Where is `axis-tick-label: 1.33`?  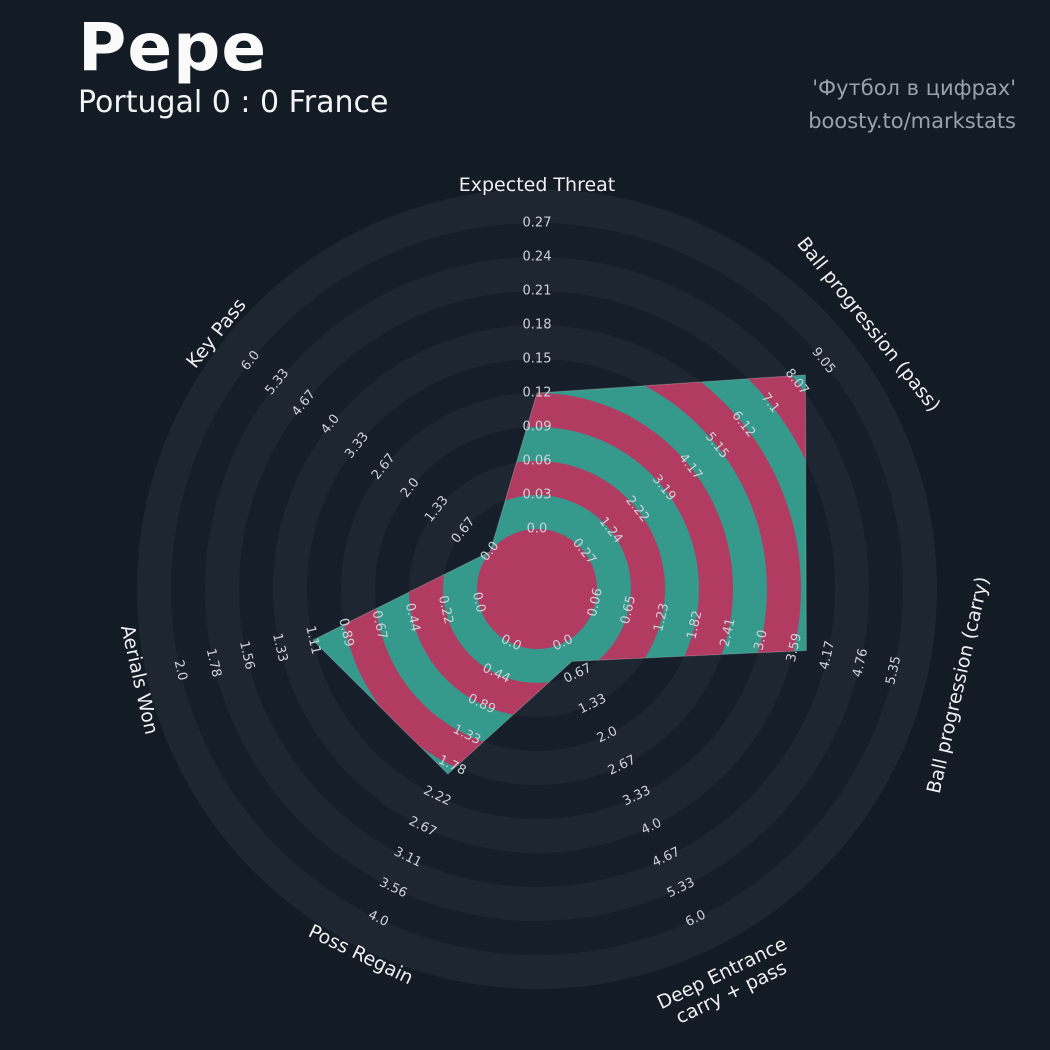
axis-tick-label: 1.33 is located at coordinates (279, 648).